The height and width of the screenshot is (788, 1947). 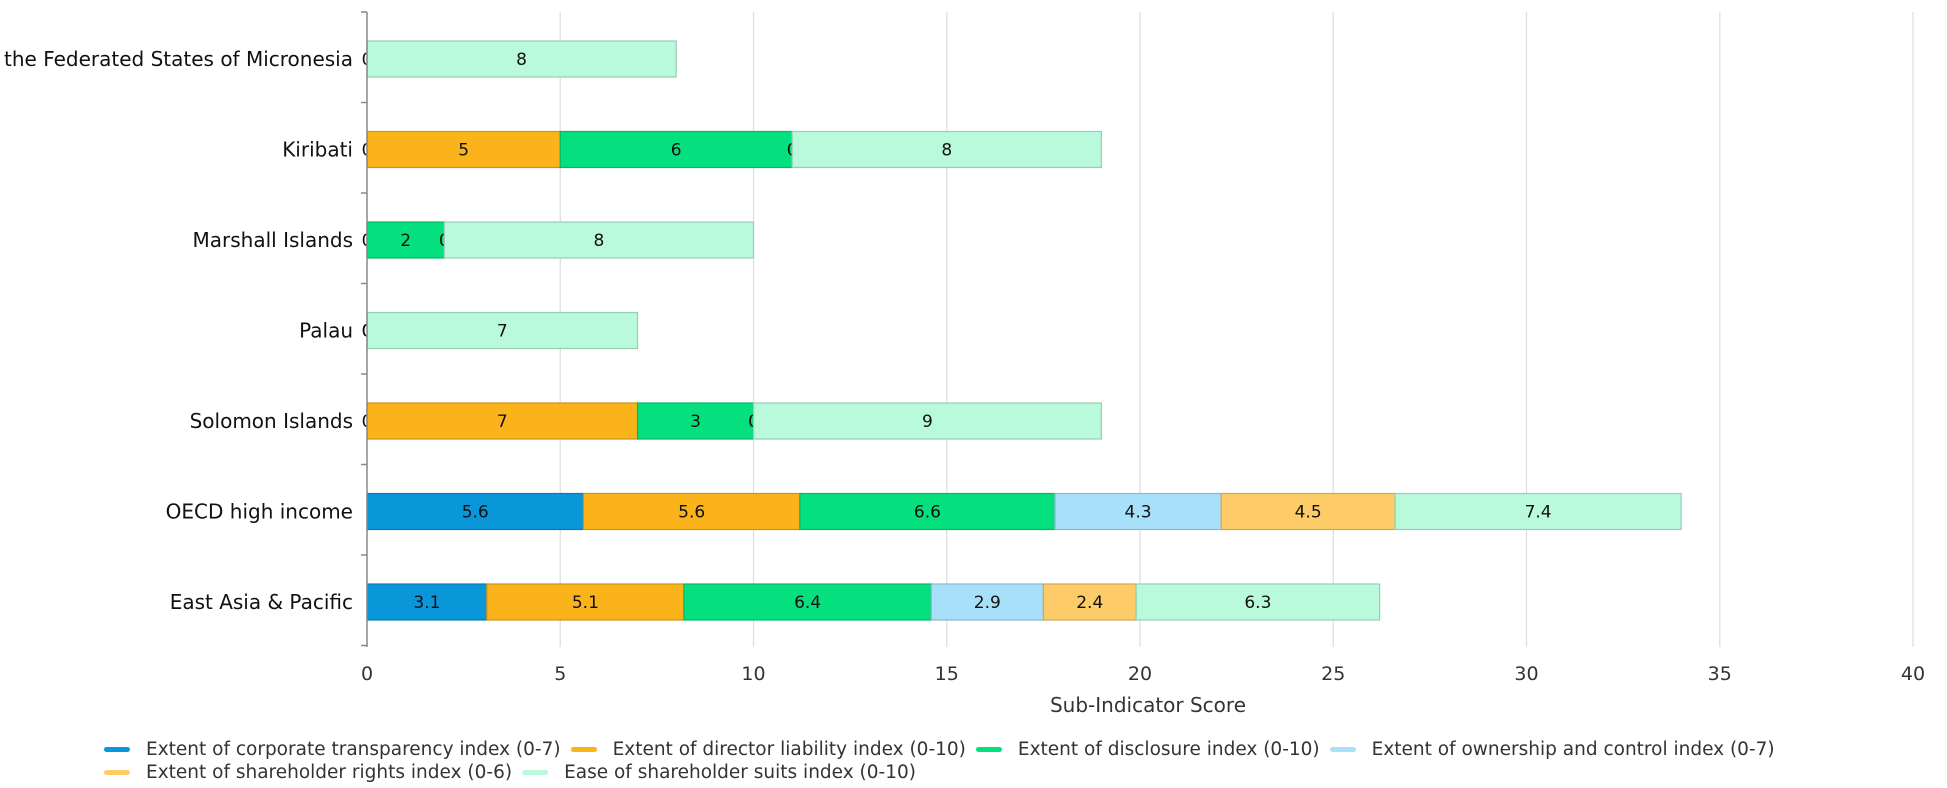 What do you see at coordinates (753, 674) in the screenshot?
I see `x-tick-label: 10` at bounding box center [753, 674].